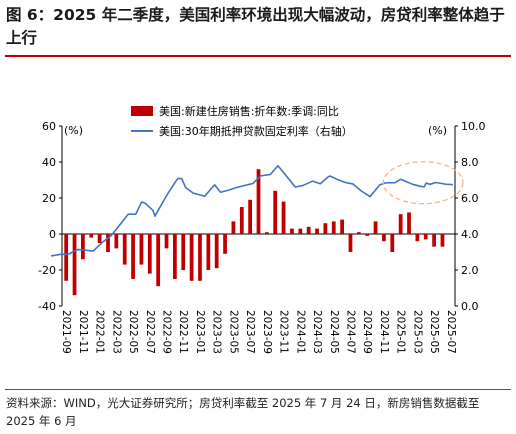 The width and height of the screenshot is (516, 434). Describe the element at coordinates (350, 332) in the screenshot. I see `x-tick-label: 2024-07` at that location.